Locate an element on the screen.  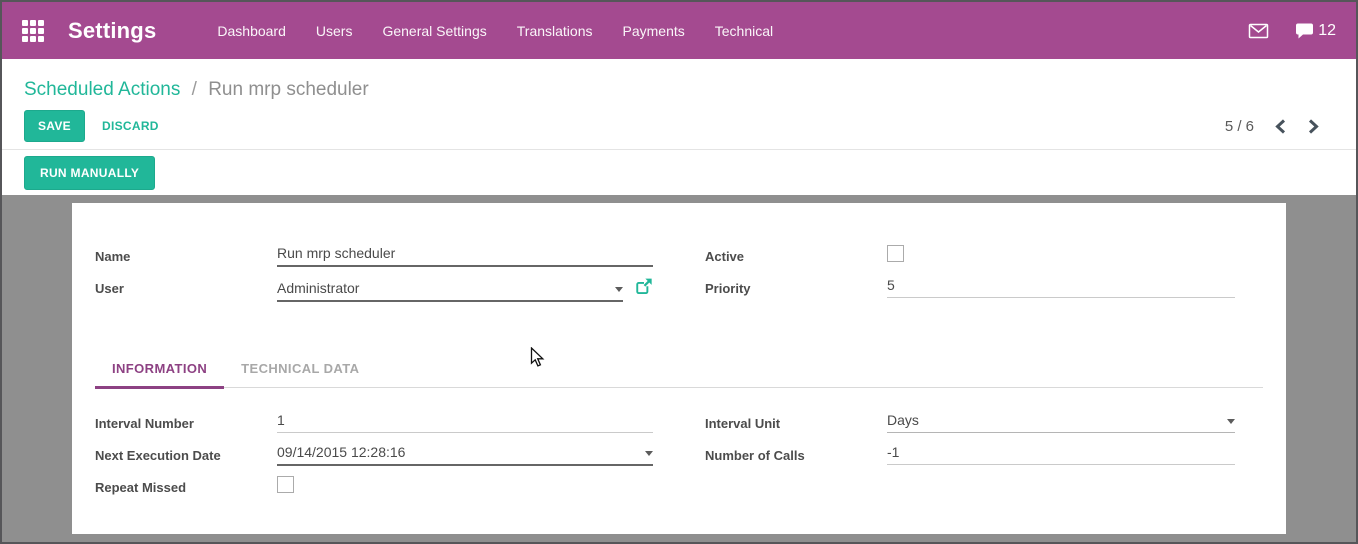
app-title: Settings is located at coordinates (112, 30).